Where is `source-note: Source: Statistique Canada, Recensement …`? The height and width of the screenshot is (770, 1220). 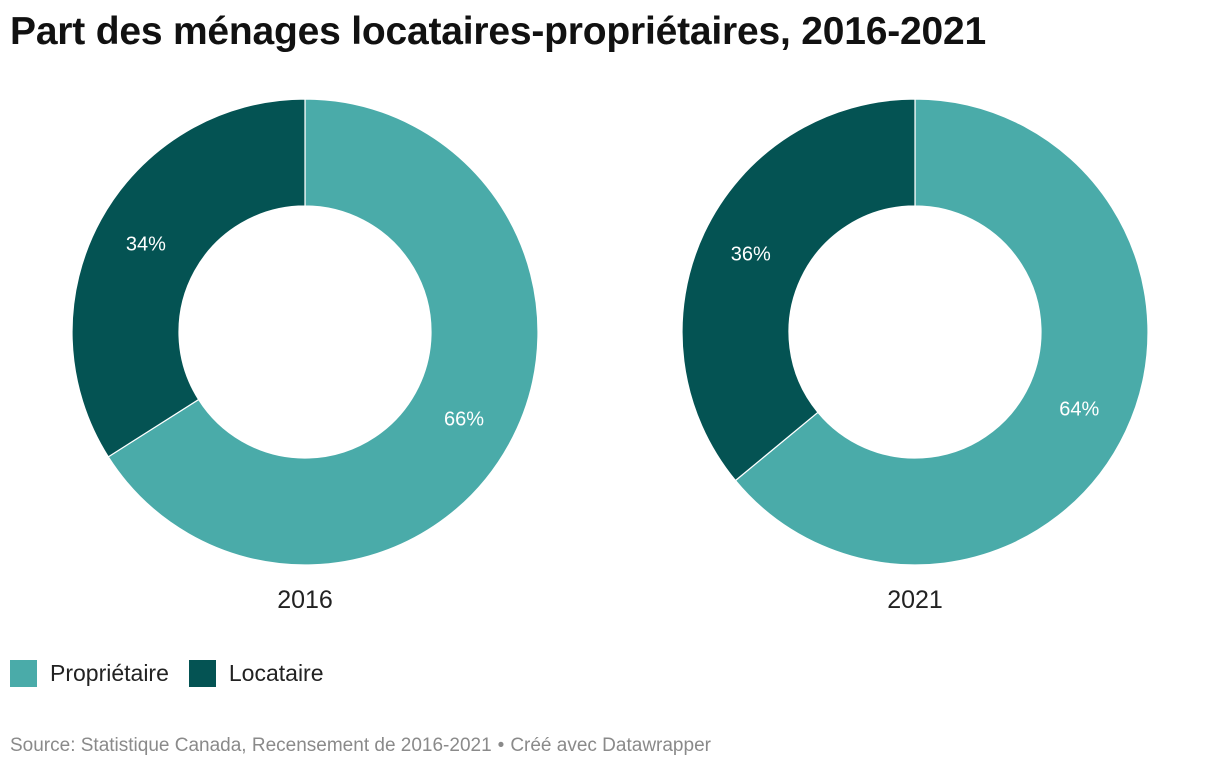
source-note: Source: Statistique Canada, Recensement … is located at coordinates (360, 746).